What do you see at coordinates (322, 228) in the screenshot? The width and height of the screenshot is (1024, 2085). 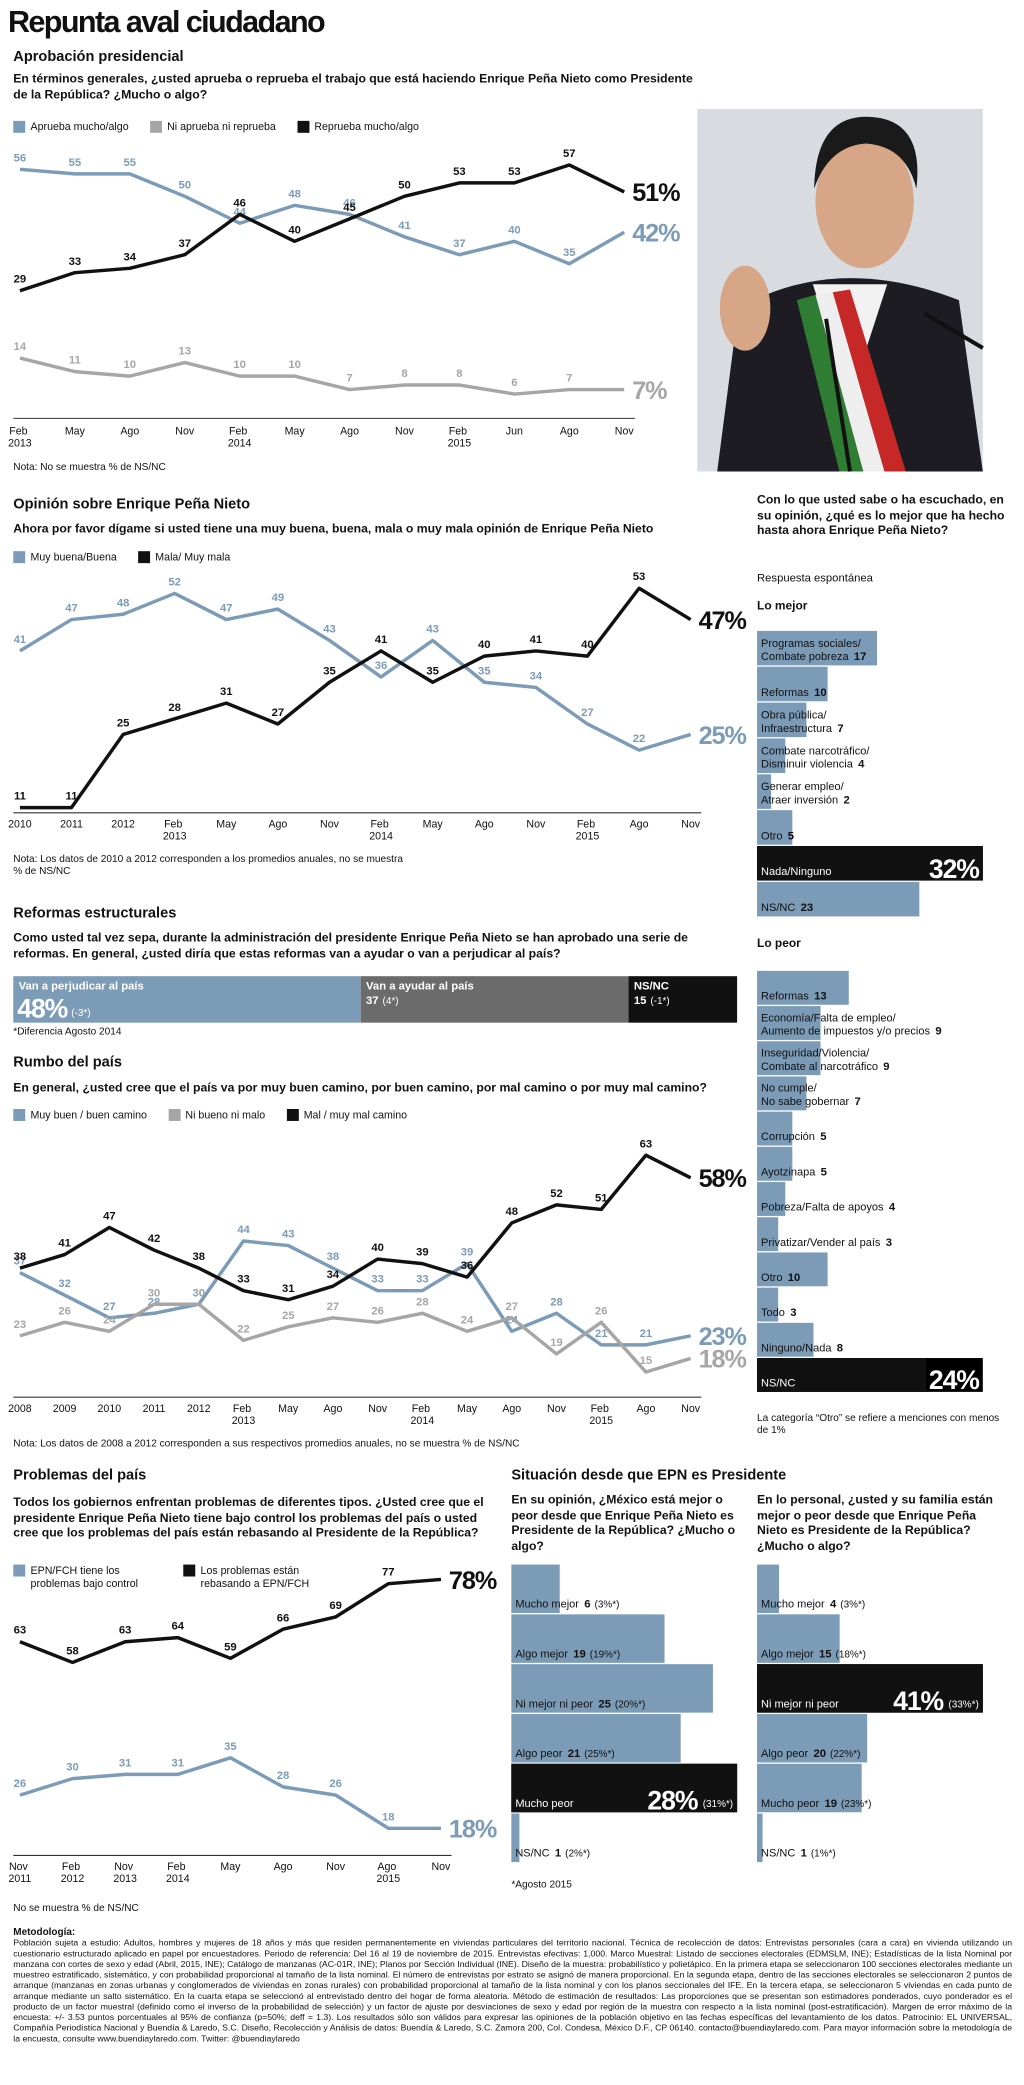 I see `series-line` at bounding box center [322, 228].